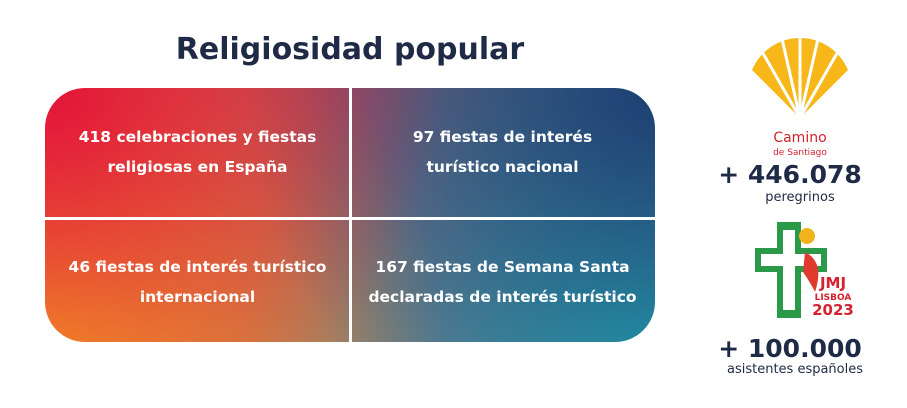  I want to click on logo-text: de Santiago, so click(800, 153).